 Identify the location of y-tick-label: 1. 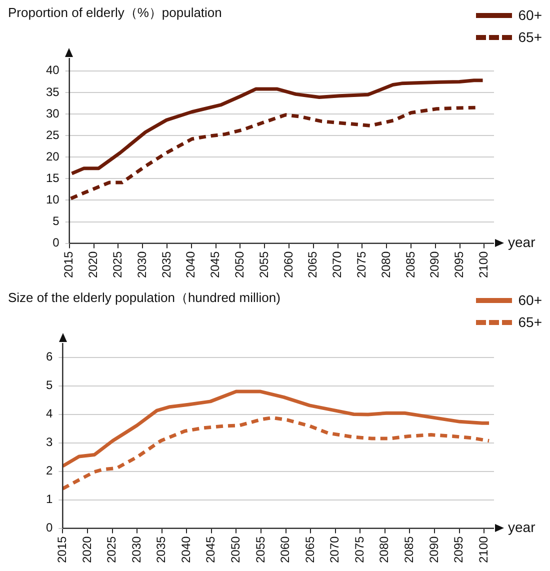
(49, 499).